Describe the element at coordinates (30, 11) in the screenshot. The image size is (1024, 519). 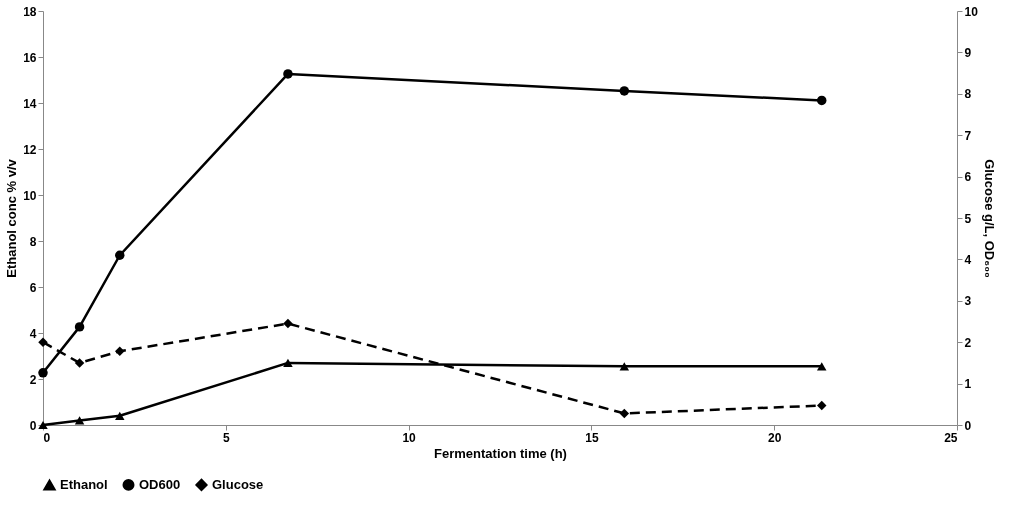
I see `y-tick-label: 18` at that location.